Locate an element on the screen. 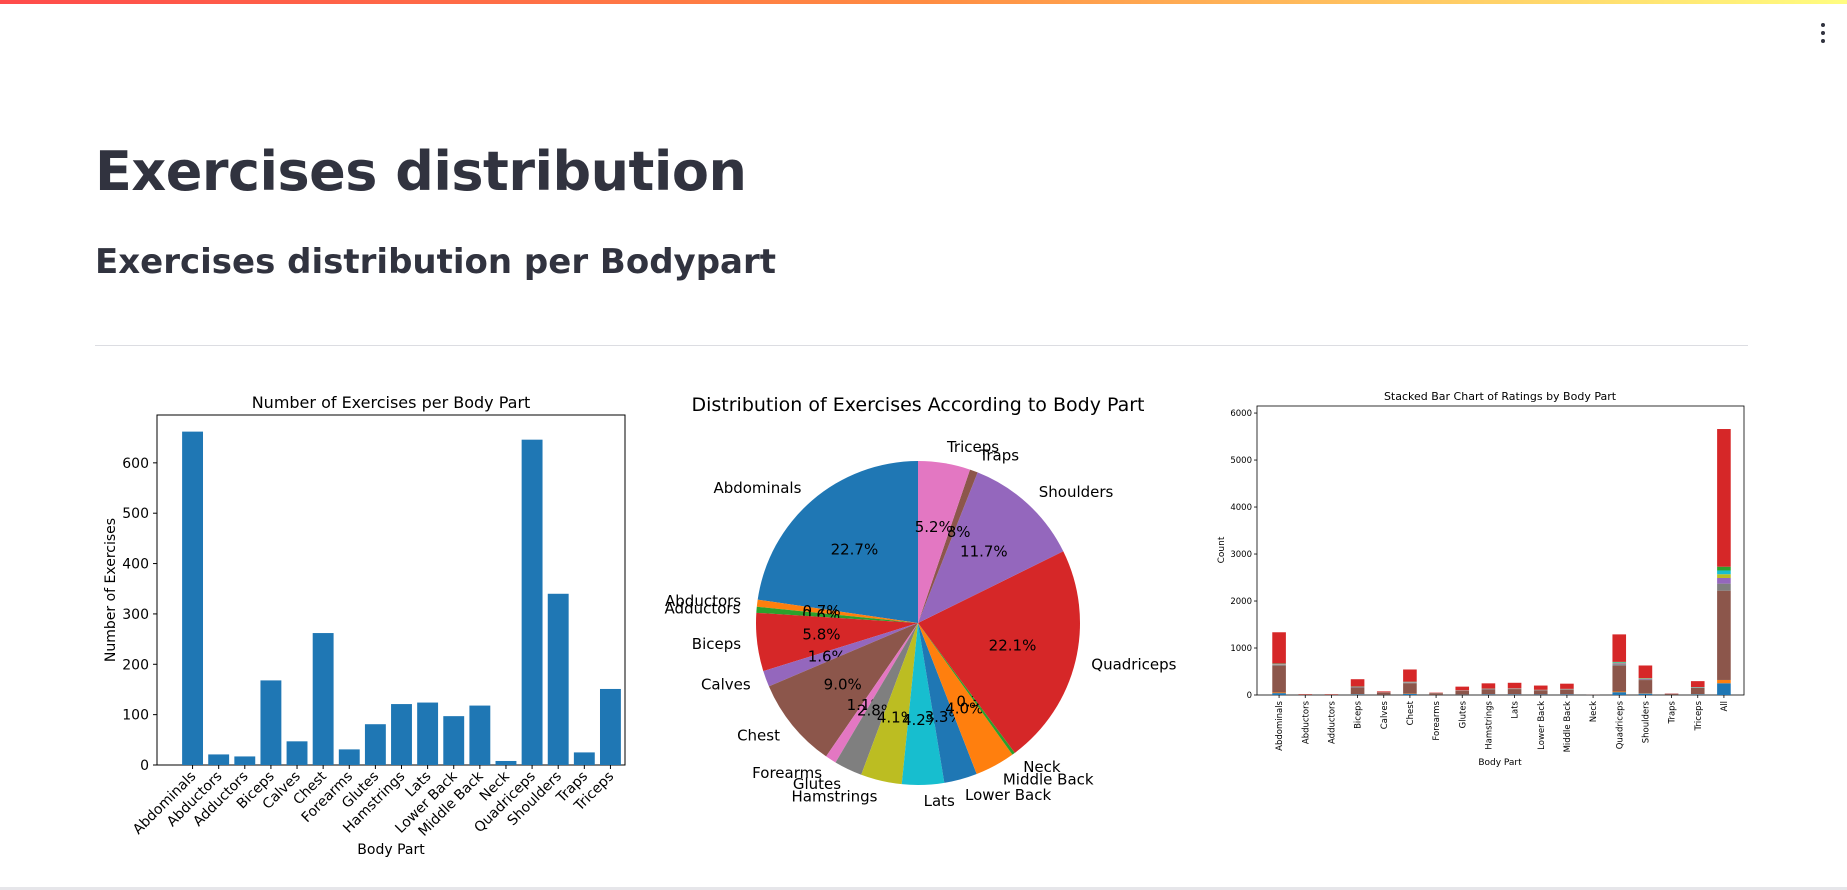 The image size is (1847, 890). stacked-chart-xlabel: Body Part is located at coordinates (1500, 763).